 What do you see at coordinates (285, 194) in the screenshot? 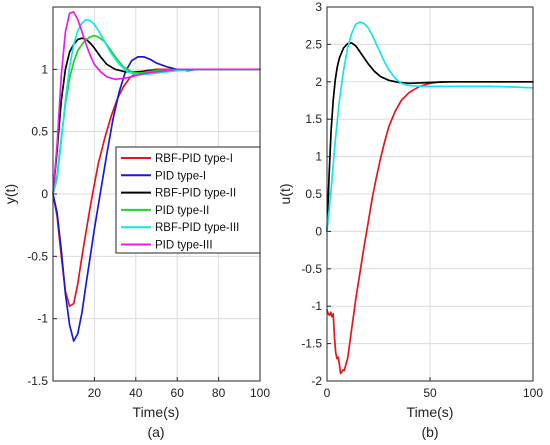
I see `panel-b-y-axis-label: u(t)` at bounding box center [285, 194].